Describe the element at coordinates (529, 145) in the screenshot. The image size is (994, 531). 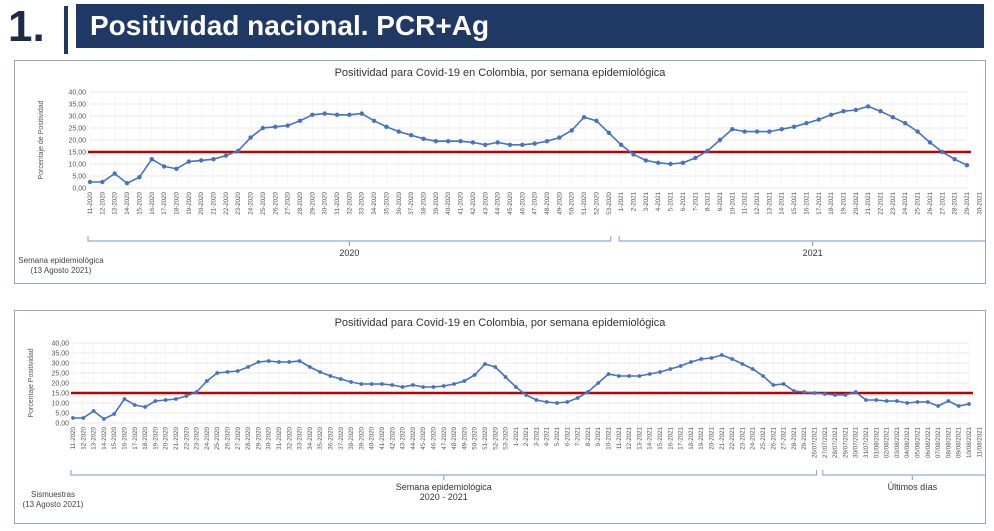
I see `series-line` at that location.